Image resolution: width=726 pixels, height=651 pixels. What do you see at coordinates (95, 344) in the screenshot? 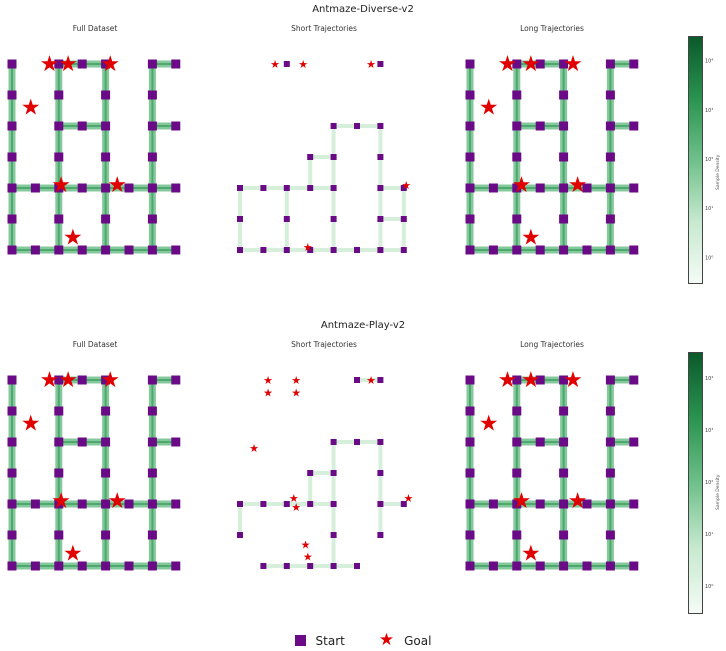
I see `panel-title-play-full: Full Dataset` at bounding box center [95, 344].